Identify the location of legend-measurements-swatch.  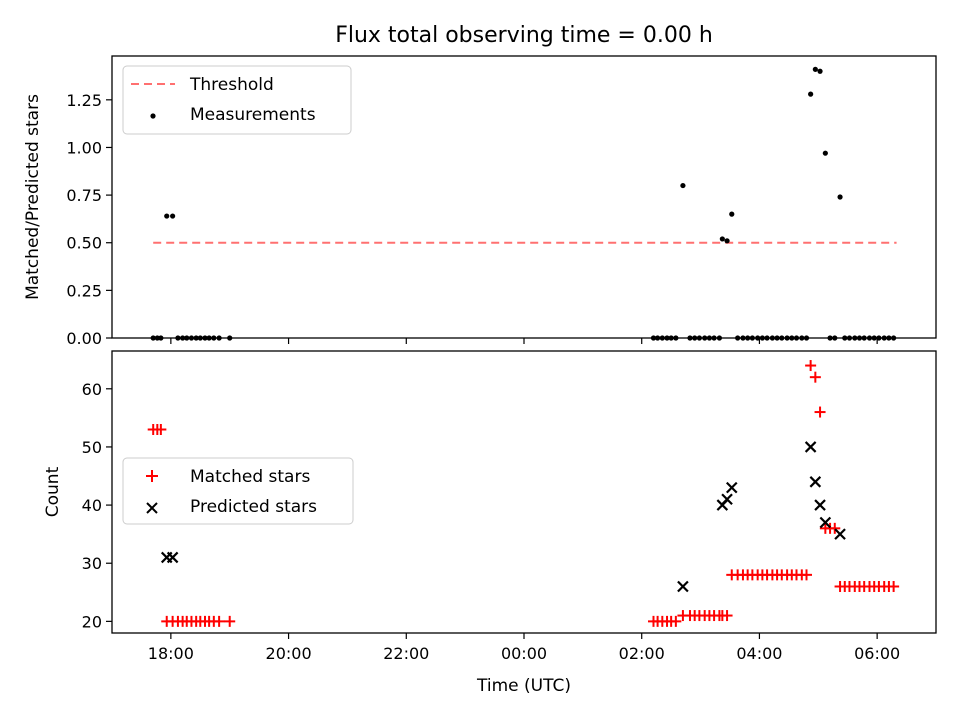
(153, 116).